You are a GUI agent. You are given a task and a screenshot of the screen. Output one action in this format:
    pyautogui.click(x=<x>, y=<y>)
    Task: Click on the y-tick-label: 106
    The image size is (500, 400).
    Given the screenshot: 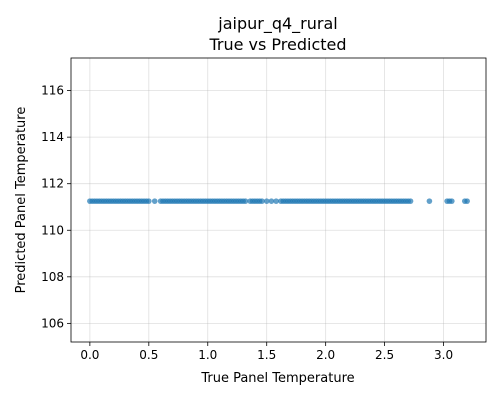 What is the action you would take?
    pyautogui.click(x=52, y=323)
    